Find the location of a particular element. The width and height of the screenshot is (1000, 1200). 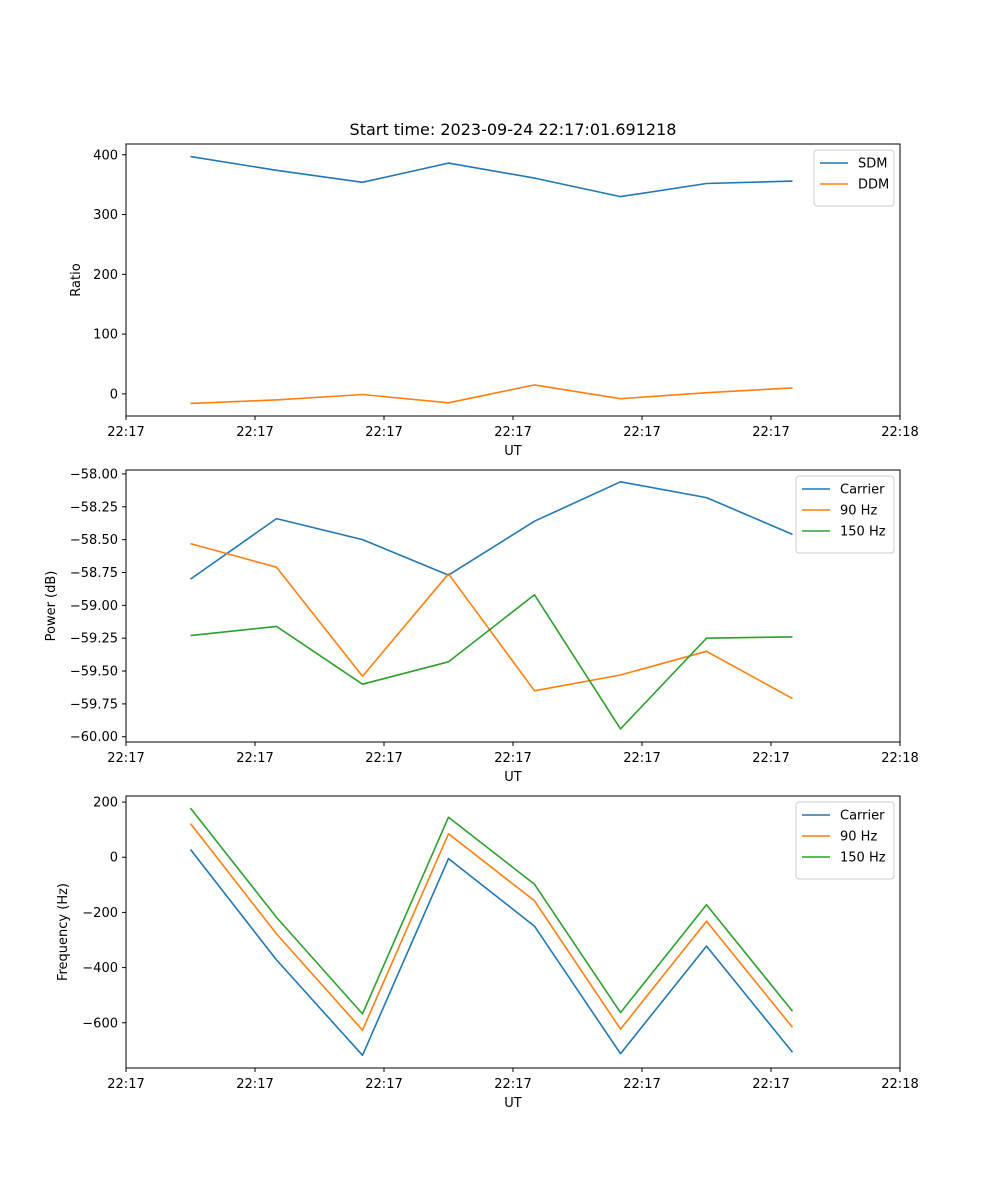

y-tick-label: 100 is located at coordinates (105, 335).